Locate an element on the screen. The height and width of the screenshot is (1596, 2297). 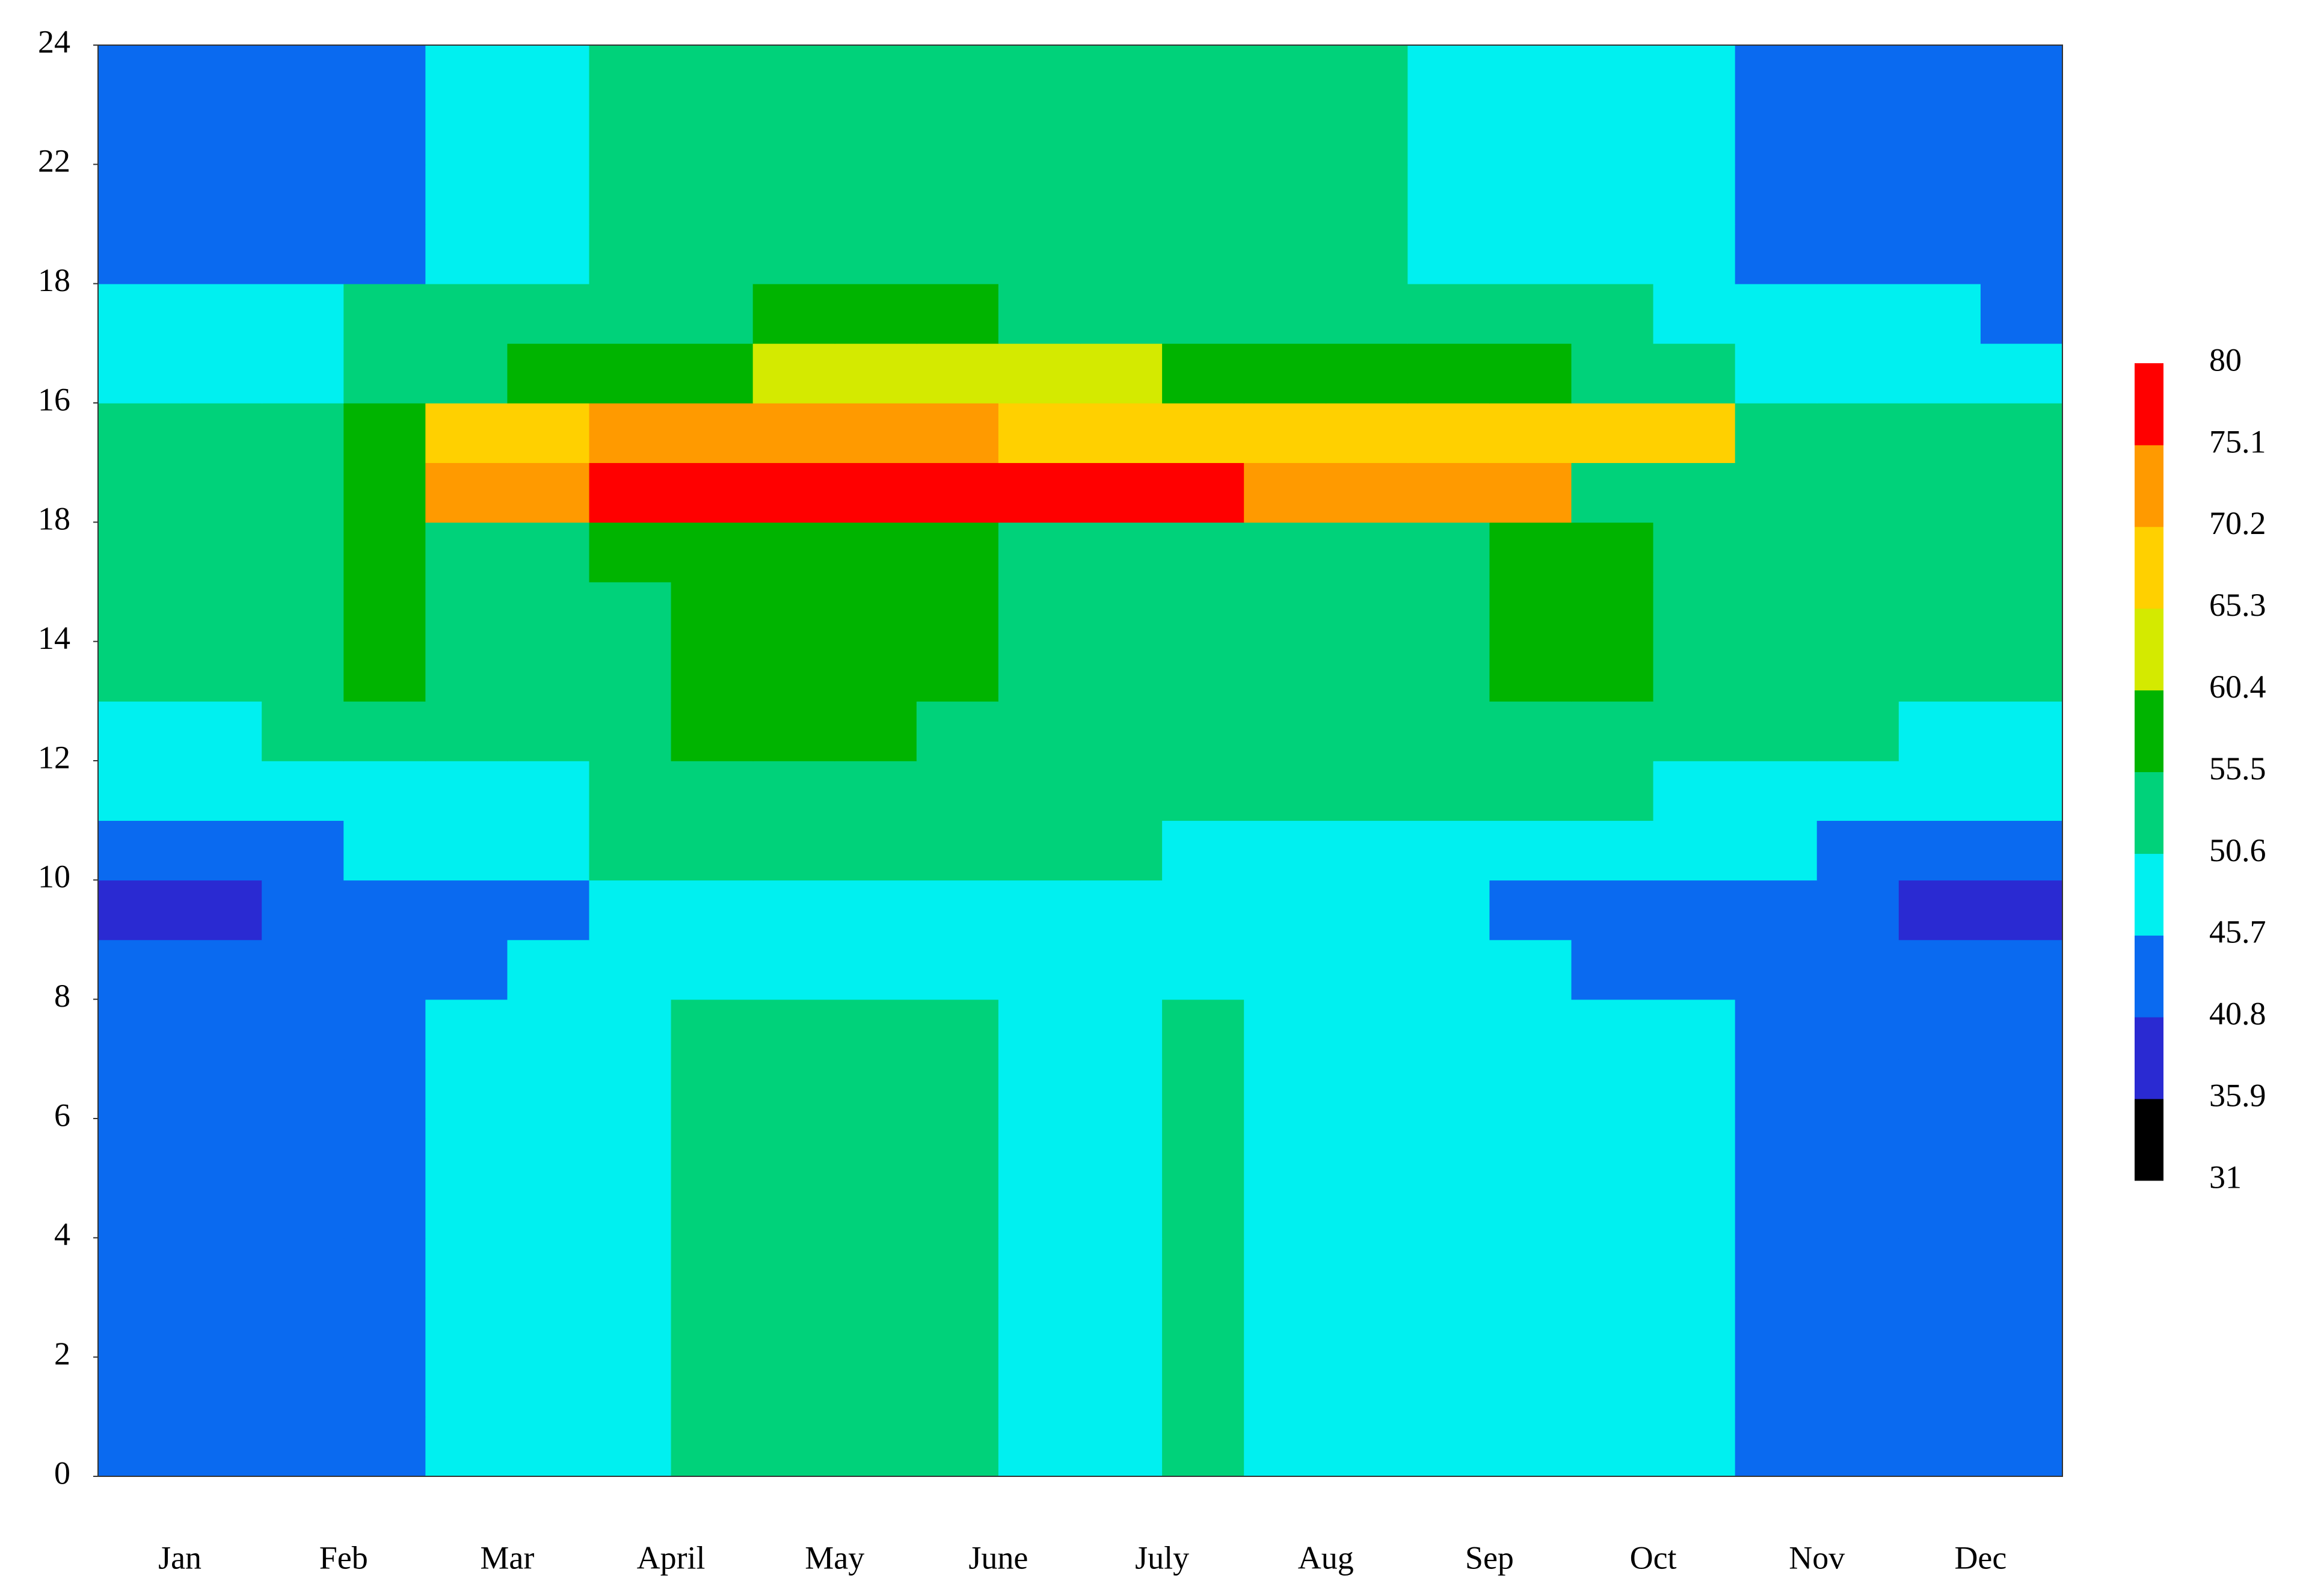
colorbar-label: 80 is located at coordinates (2226, 360).